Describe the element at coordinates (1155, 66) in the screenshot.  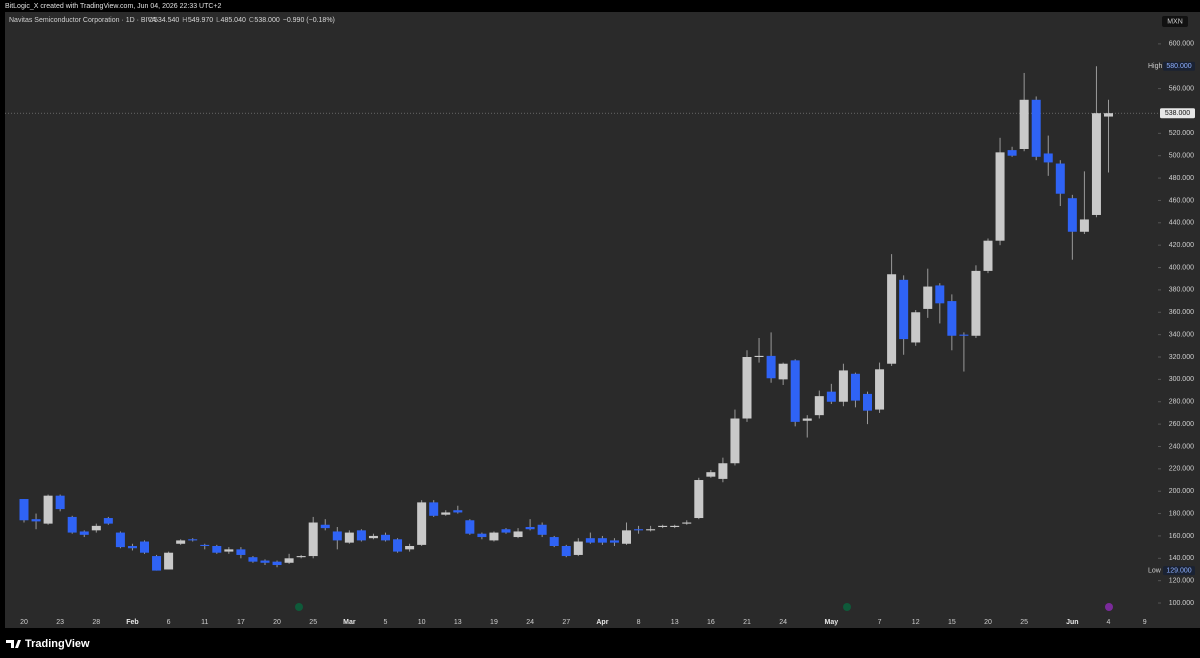
I see `high_marker-label: High` at that location.